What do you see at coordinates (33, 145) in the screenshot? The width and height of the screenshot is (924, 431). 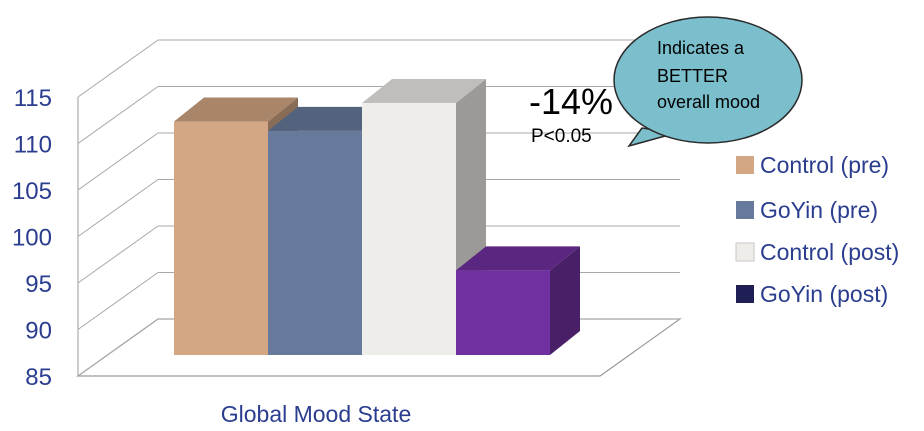 I see `y-tick-label: 110` at bounding box center [33, 145].